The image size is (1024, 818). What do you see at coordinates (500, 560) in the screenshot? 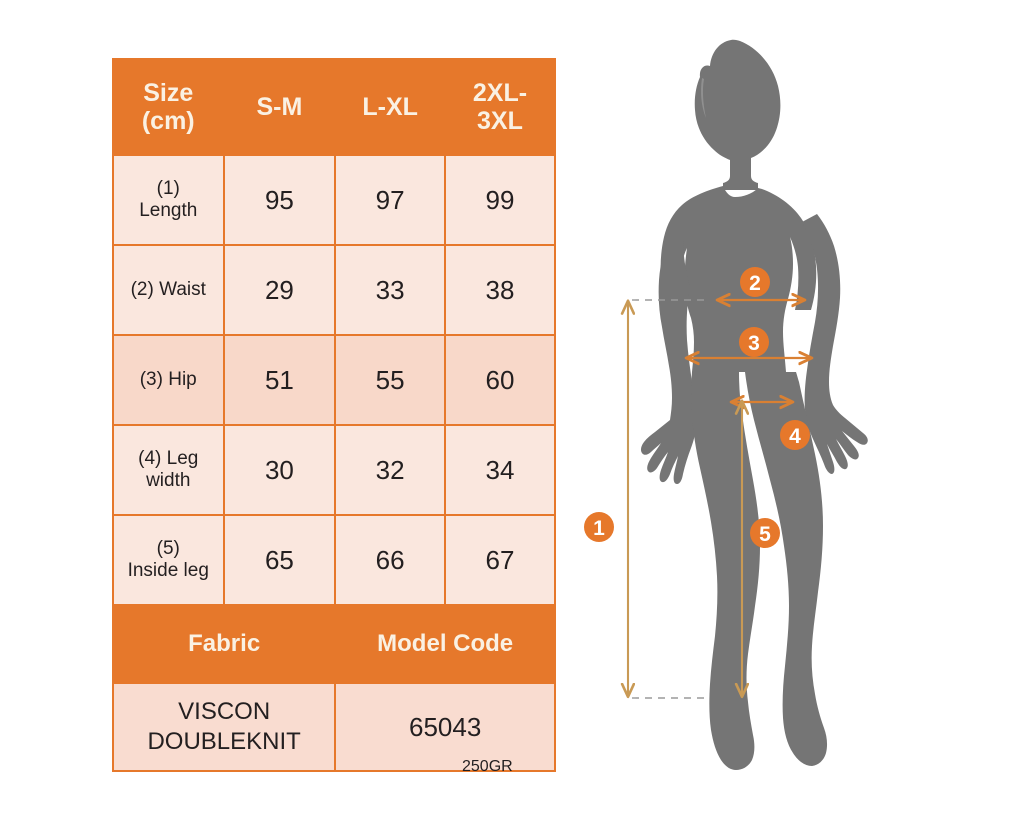
I see `cell-inside-leg-2xl3xl: 67` at bounding box center [500, 560].